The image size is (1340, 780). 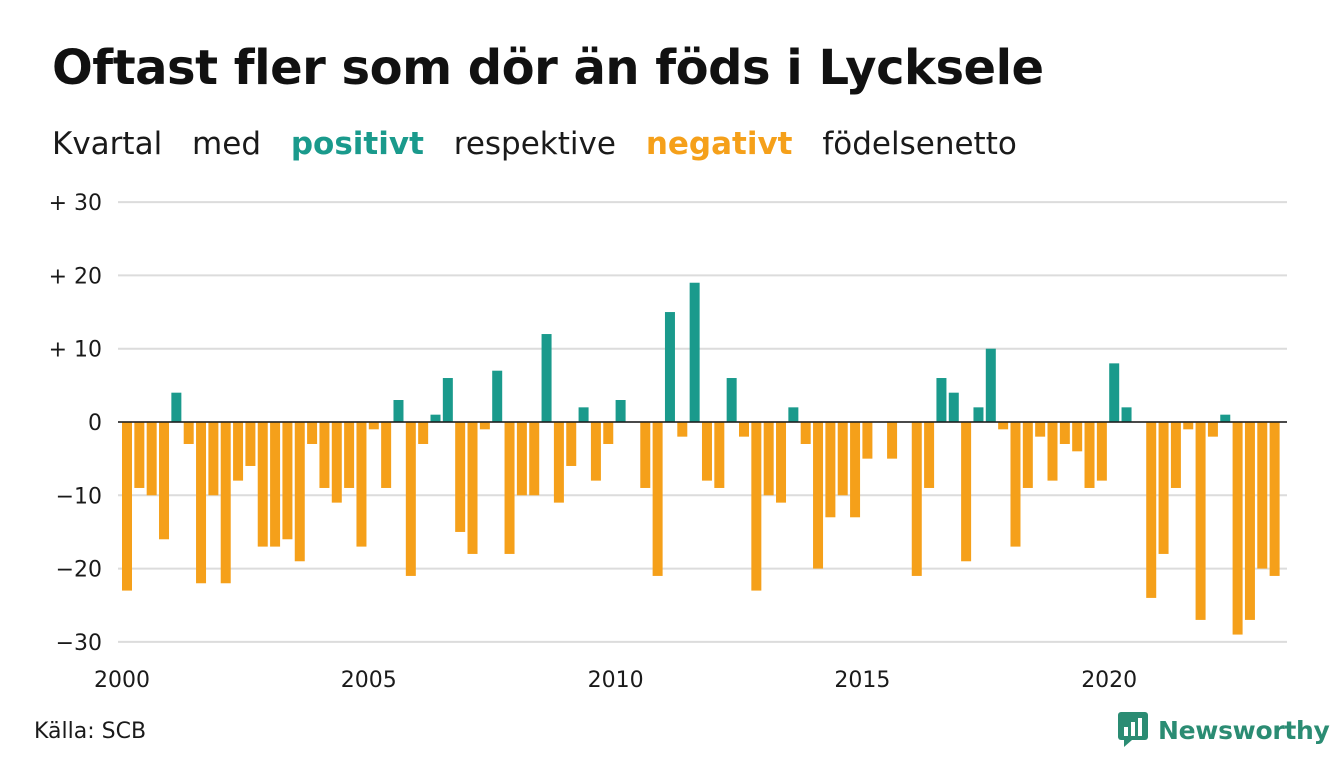 What do you see at coordinates (919, 144) in the screenshot?
I see `subtitle-word: födelsenetto` at bounding box center [919, 144].